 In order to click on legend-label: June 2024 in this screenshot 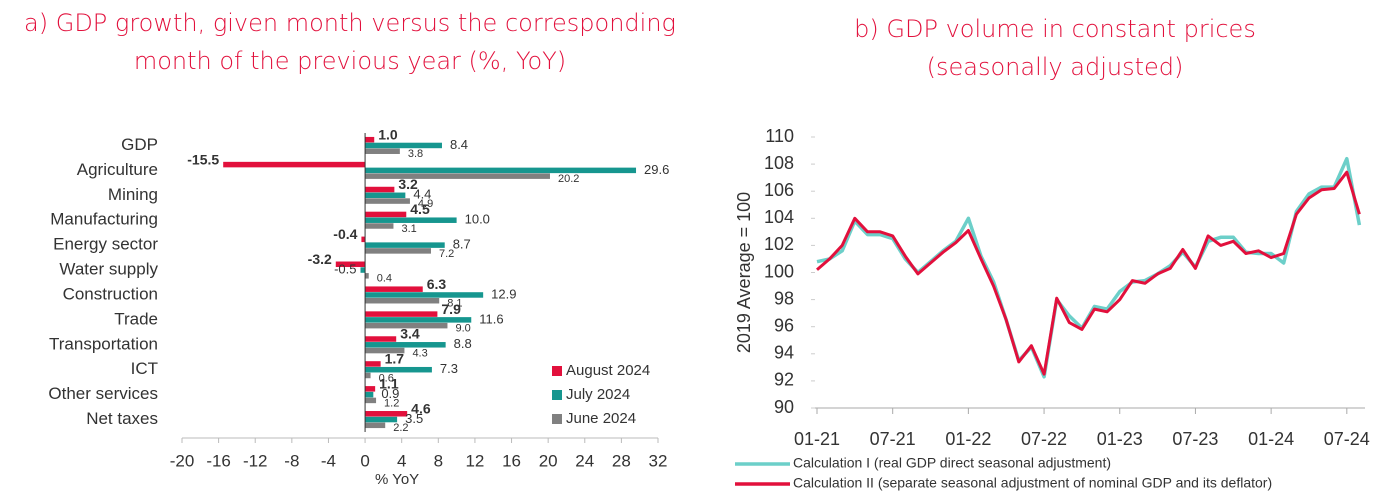, I will do `click(601, 418)`.